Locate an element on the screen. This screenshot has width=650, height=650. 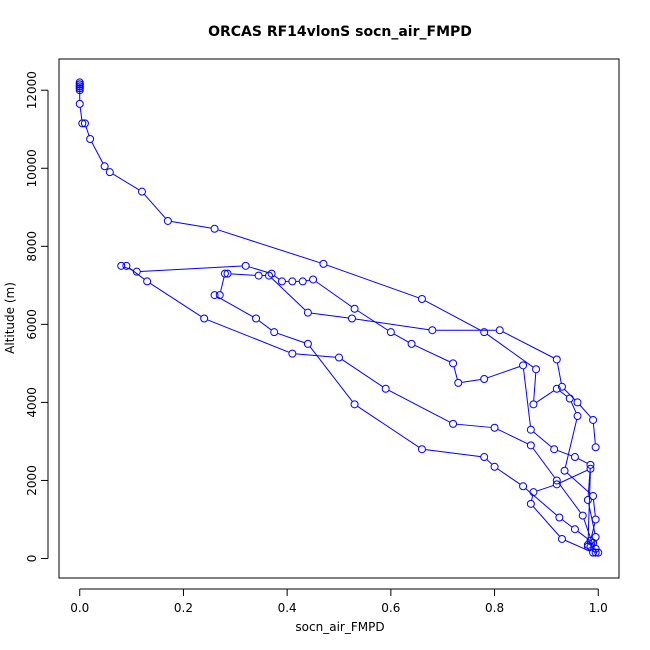
y-tick-label: 10000 is located at coordinates (32, 168).